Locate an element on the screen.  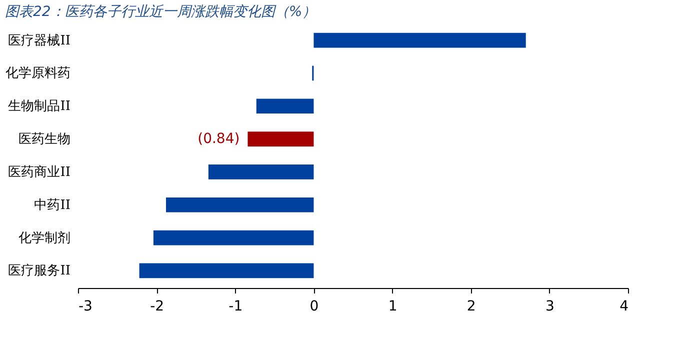
y-tick-label: 医疗器械II is located at coordinates (39, 40).